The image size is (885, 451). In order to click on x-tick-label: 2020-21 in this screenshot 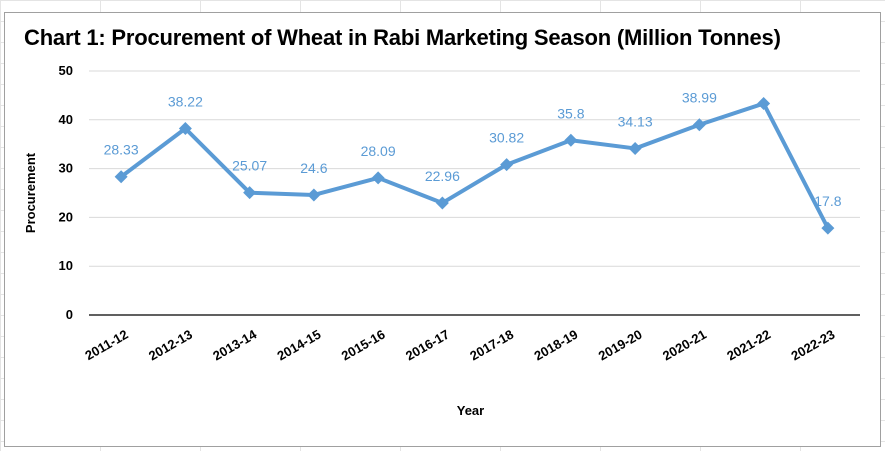, I will do `click(684, 345)`.